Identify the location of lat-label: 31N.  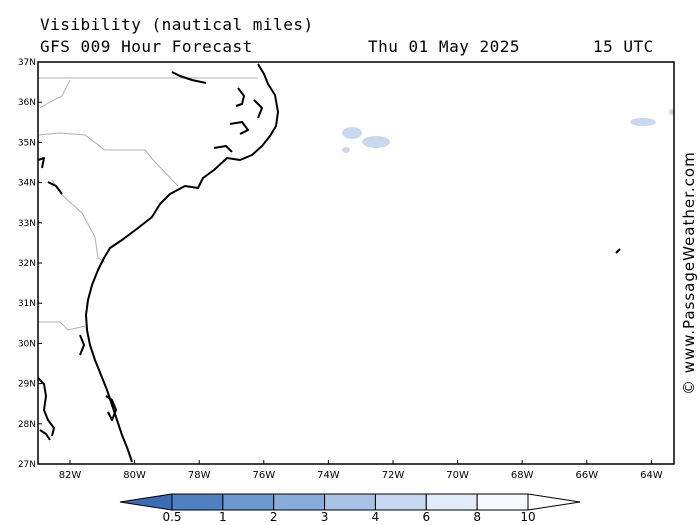
(27, 304).